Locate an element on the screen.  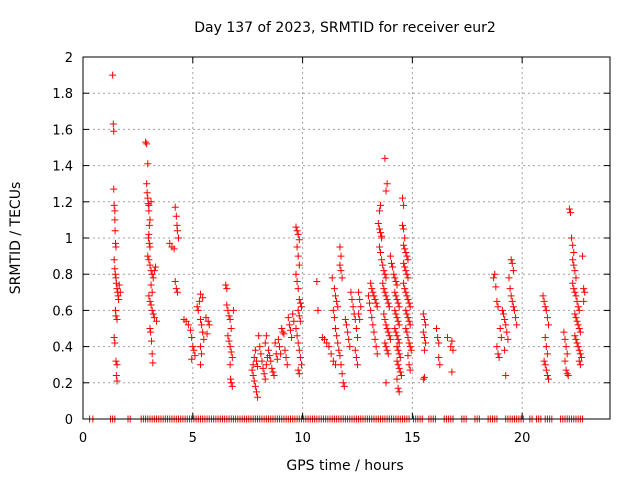
y-tick-label: 1.6 is located at coordinates (62, 130).